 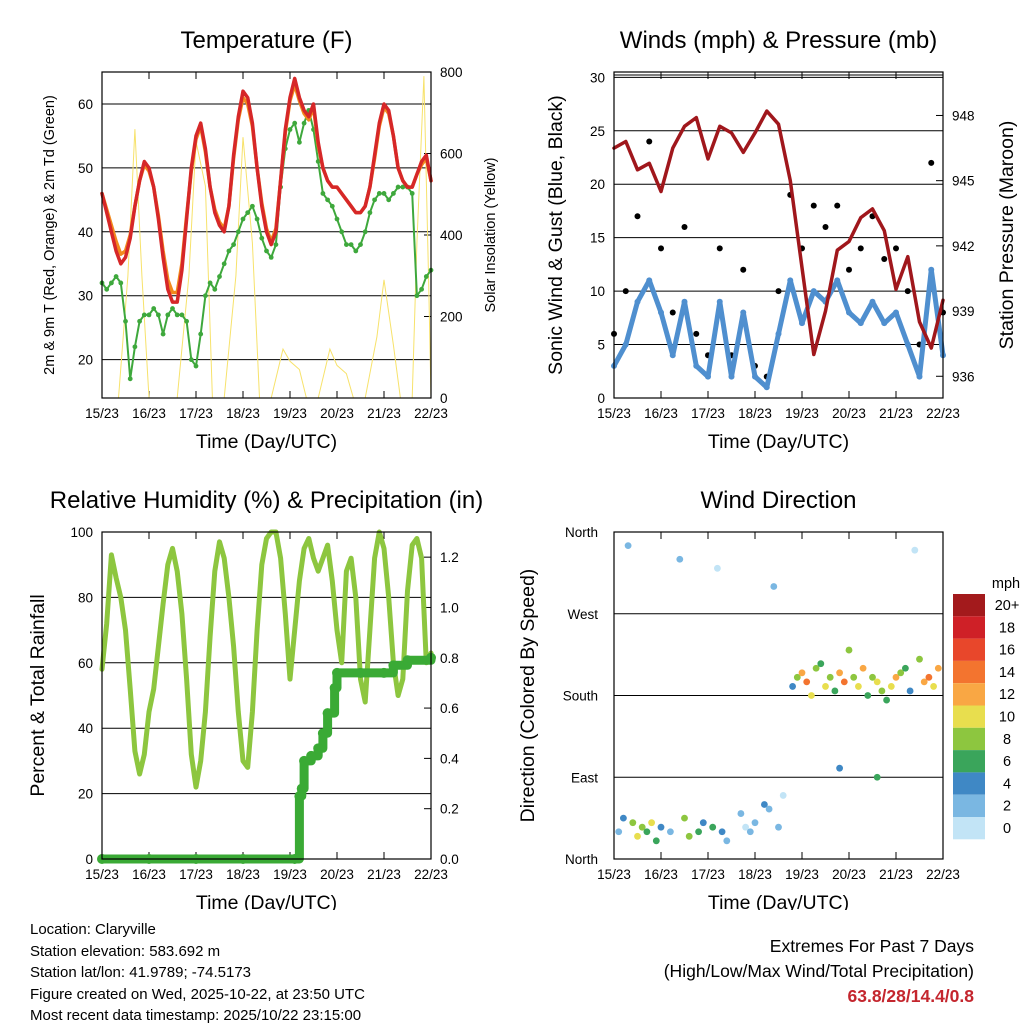 What do you see at coordinates (778, 500) in the screenshot?
I see `chart-title: Wind Direction` at bounding box center [778, 500].